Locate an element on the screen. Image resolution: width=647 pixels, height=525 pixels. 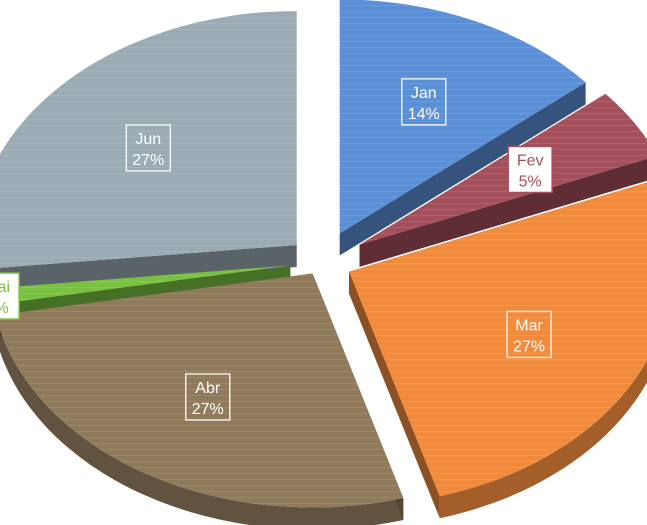
slice-texture-fev is located at coordinates (503, 169).